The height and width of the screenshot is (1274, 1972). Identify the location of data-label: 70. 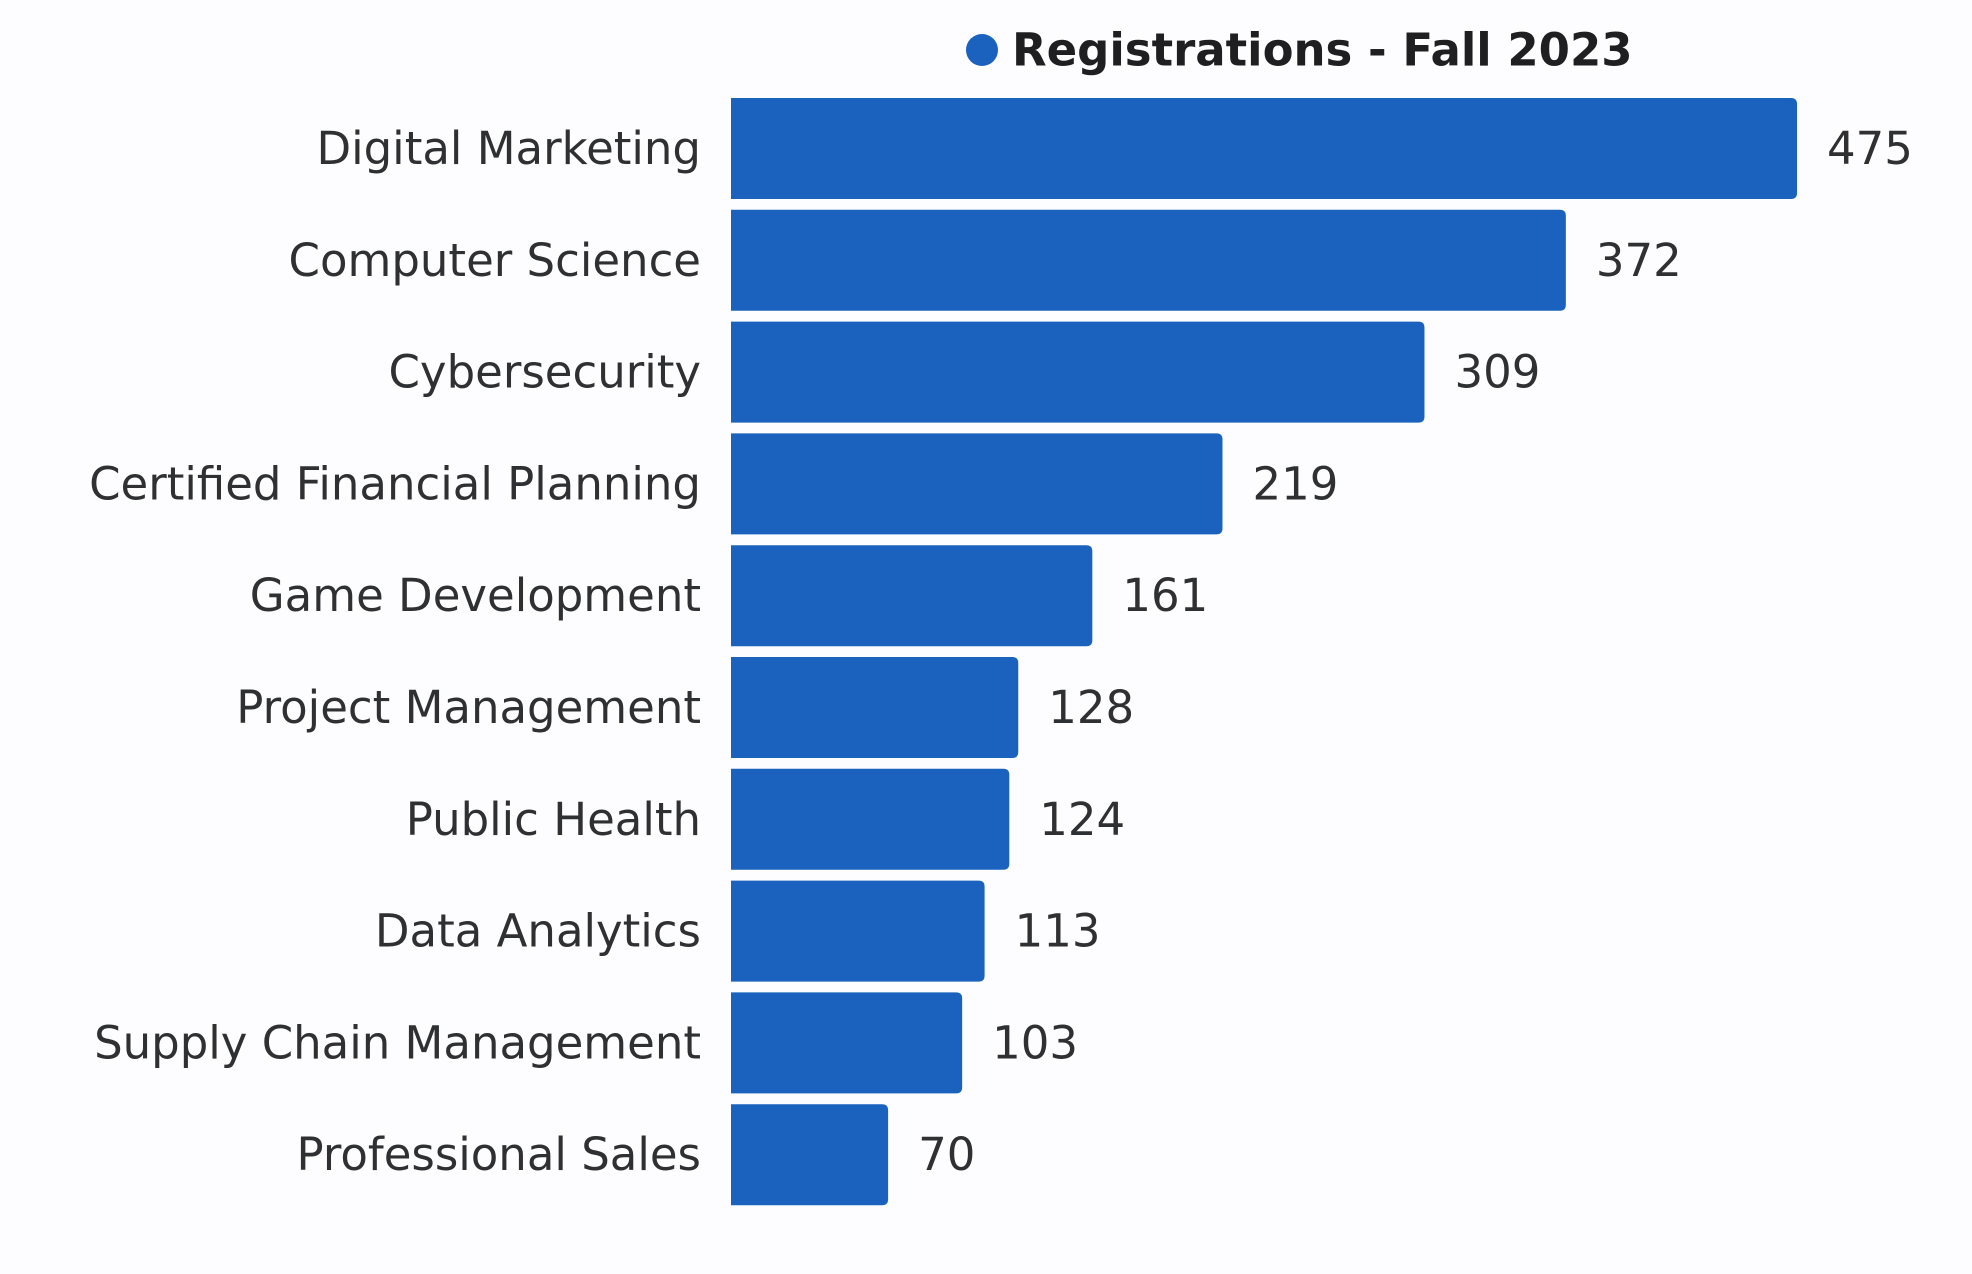
(946, 1154).